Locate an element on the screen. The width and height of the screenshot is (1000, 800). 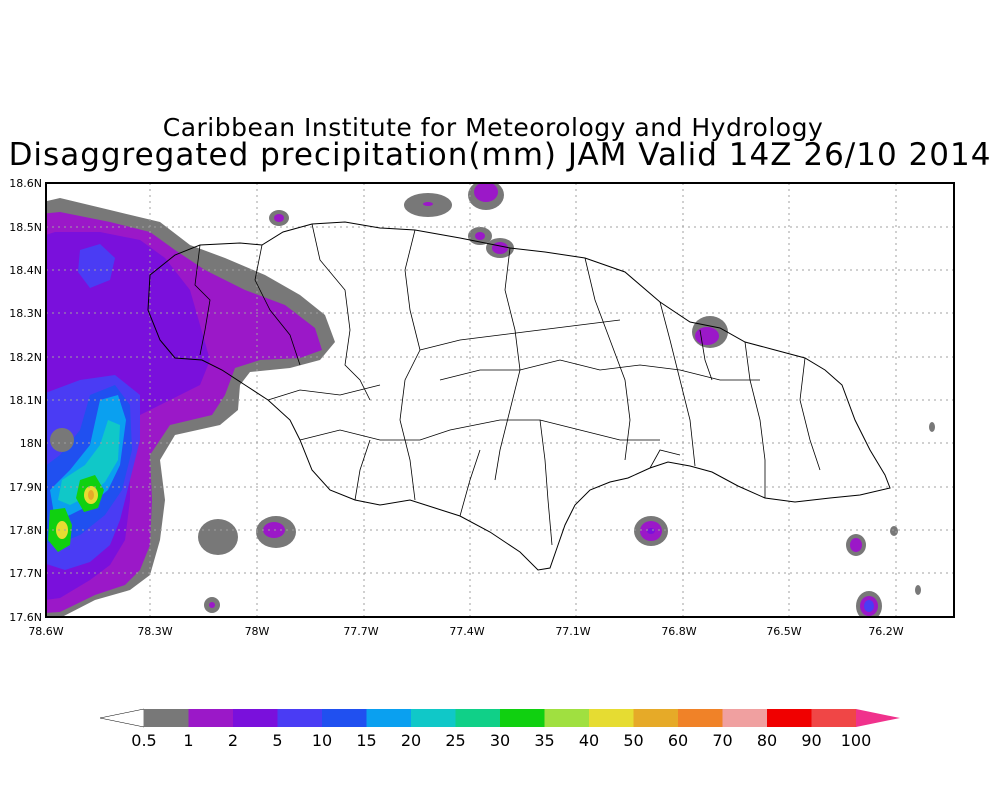
colorbar-label: 0.5 is located at coordinates (143, 740).